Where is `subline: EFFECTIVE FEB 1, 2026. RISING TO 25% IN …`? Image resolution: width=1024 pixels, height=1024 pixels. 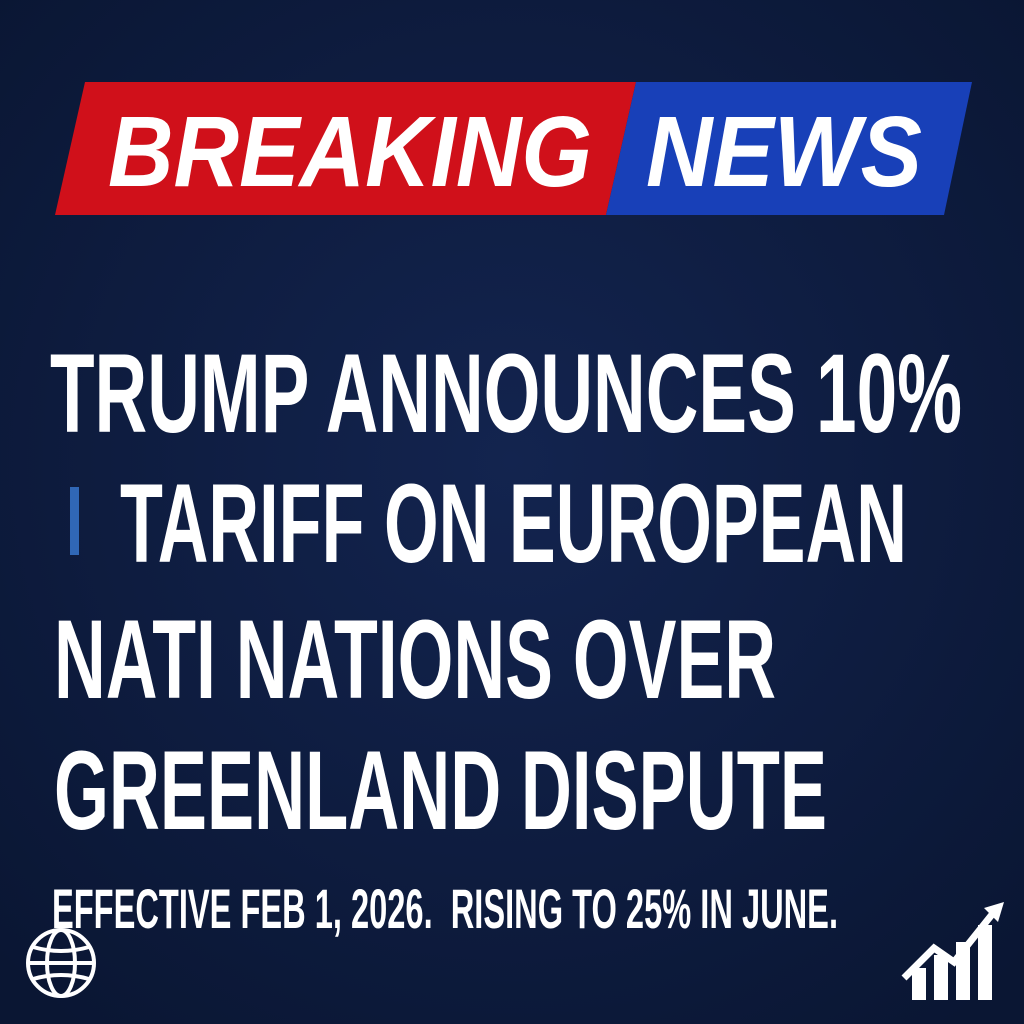 subline: EFFECTIVE FEB 1, 2026. RISING TO 25% IN … is located at coordinates (445, 908).